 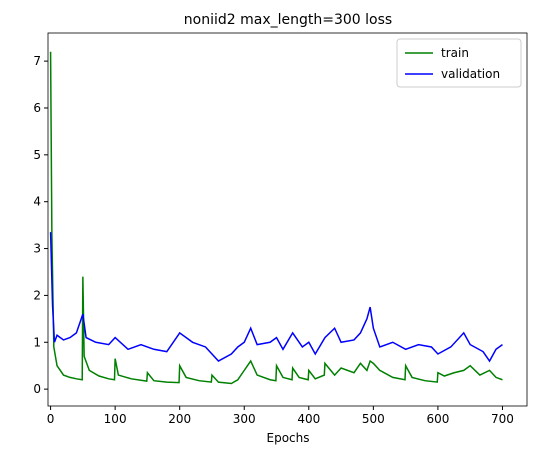 I want to click on y-tick-label: 2, so click(x=37, y=295).